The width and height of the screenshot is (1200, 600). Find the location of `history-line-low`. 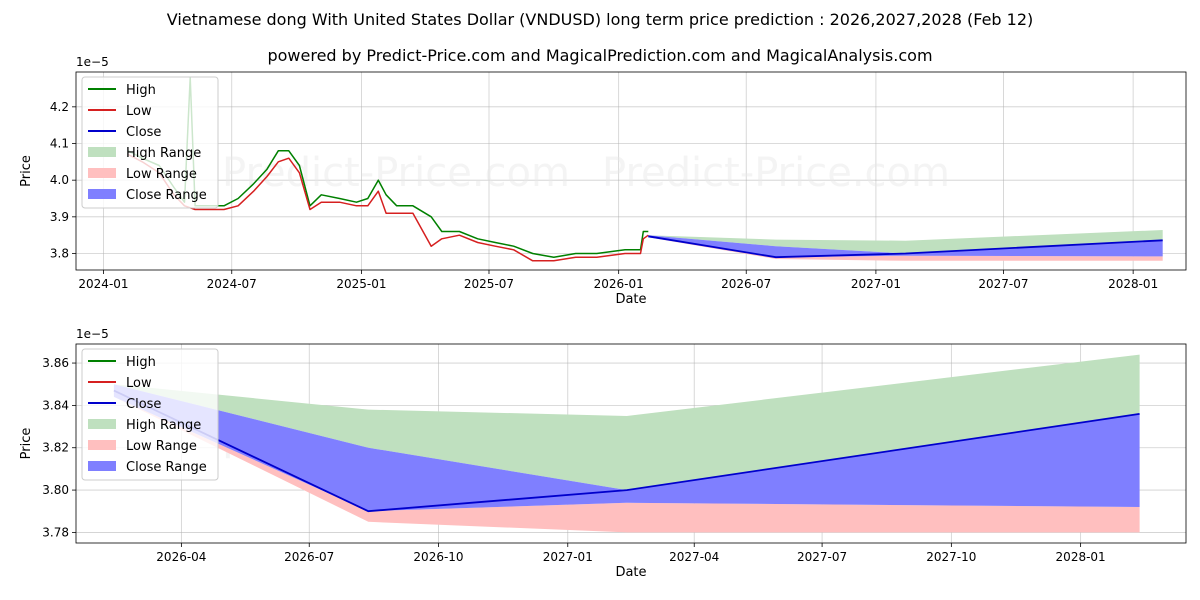

history-line-low is located at coordinates (388, 207).